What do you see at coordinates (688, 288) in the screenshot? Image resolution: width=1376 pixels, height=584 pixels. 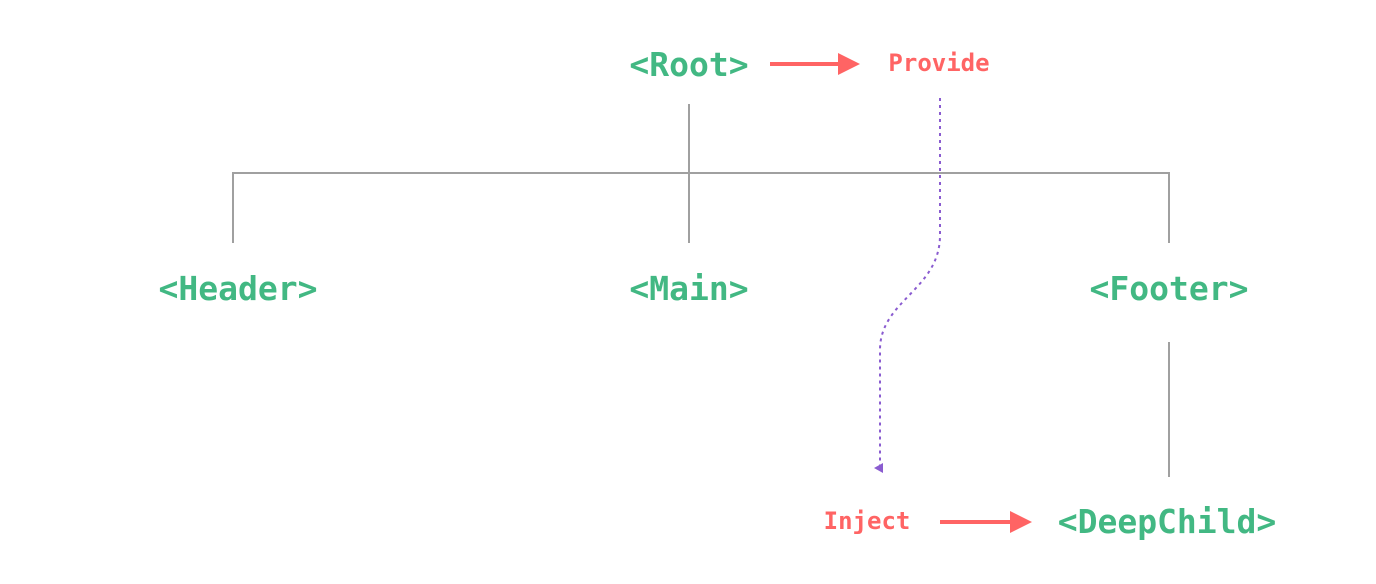 I see `main-node: <Main>` at bounding box center [688, 288].